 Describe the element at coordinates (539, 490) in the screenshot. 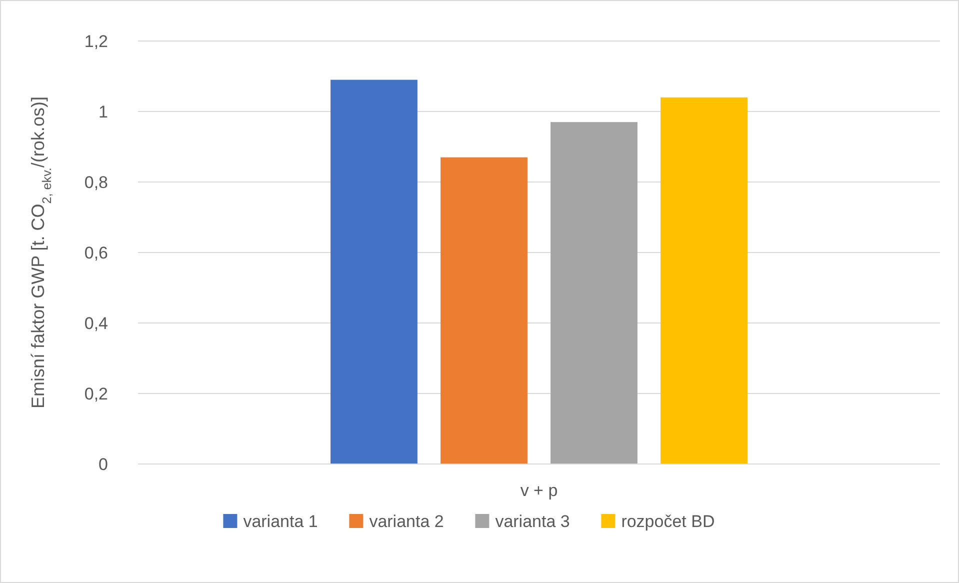

I see `x-tick-label: v + p` at that location.